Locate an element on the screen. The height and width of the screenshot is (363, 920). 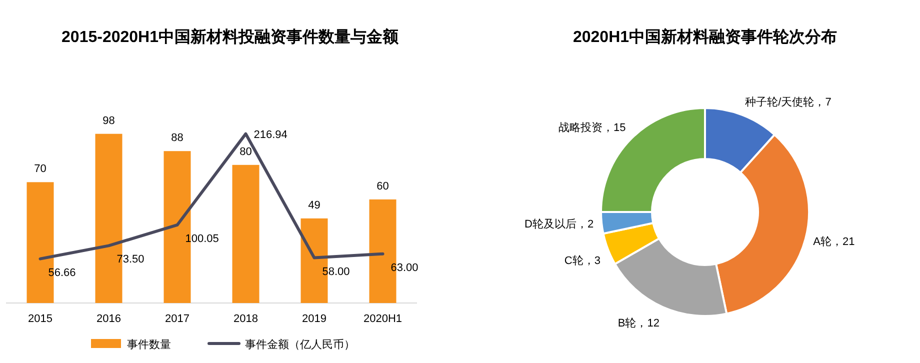
slice-label: 种子轮/天使轮 is located at coordinates (779, 101).